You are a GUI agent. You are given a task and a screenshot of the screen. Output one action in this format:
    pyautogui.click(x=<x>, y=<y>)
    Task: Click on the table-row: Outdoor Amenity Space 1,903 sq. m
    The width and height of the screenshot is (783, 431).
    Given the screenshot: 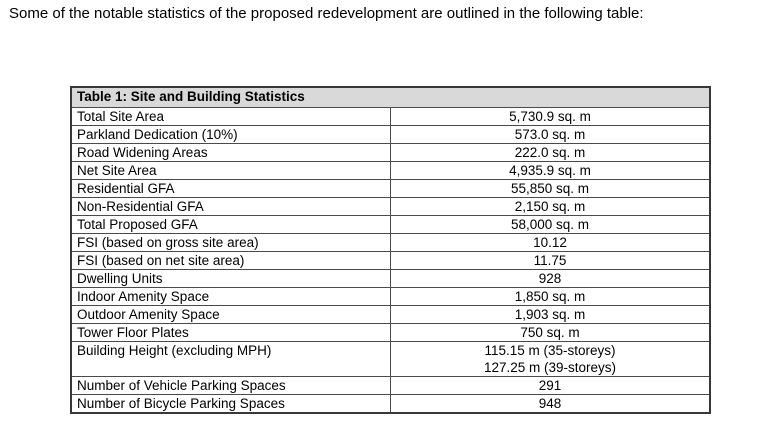 What is the action you would take?
    pyautogui.click(x=390, y=314)
    